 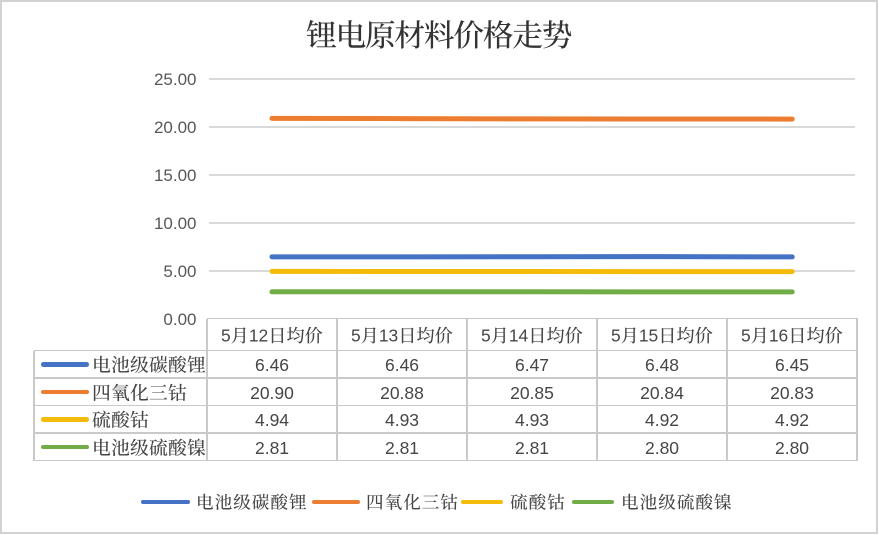 What do you see at coordinates (264, 335) in the screenshot?
I see `svg-text: 2` at bounding box center [264, 335].